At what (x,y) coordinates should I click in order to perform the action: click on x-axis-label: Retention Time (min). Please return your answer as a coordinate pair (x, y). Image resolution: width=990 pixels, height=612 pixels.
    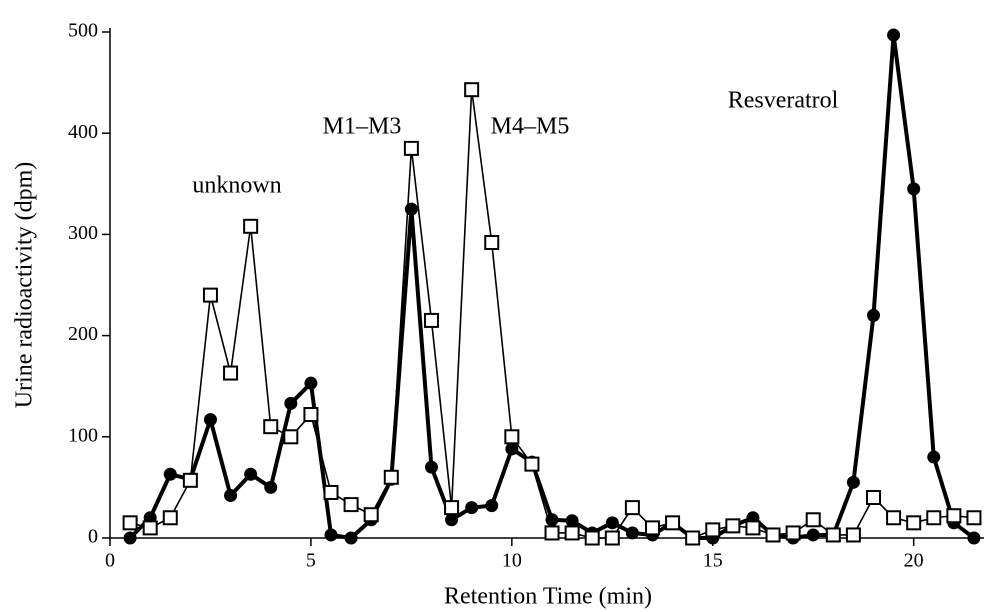
    Looking at the image, I should click on (548, 597).